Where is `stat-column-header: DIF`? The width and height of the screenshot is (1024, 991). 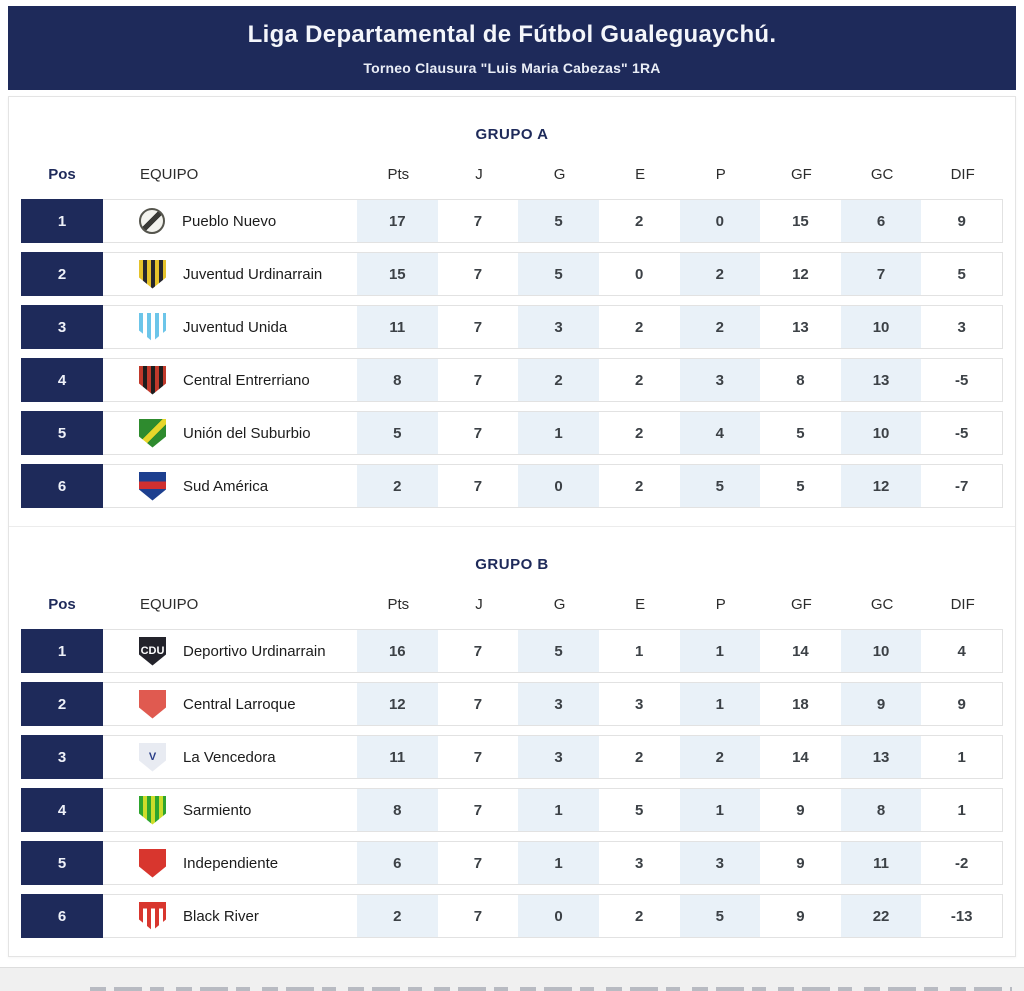 stat-column-header: DIF is located at coordinates (962, 174).